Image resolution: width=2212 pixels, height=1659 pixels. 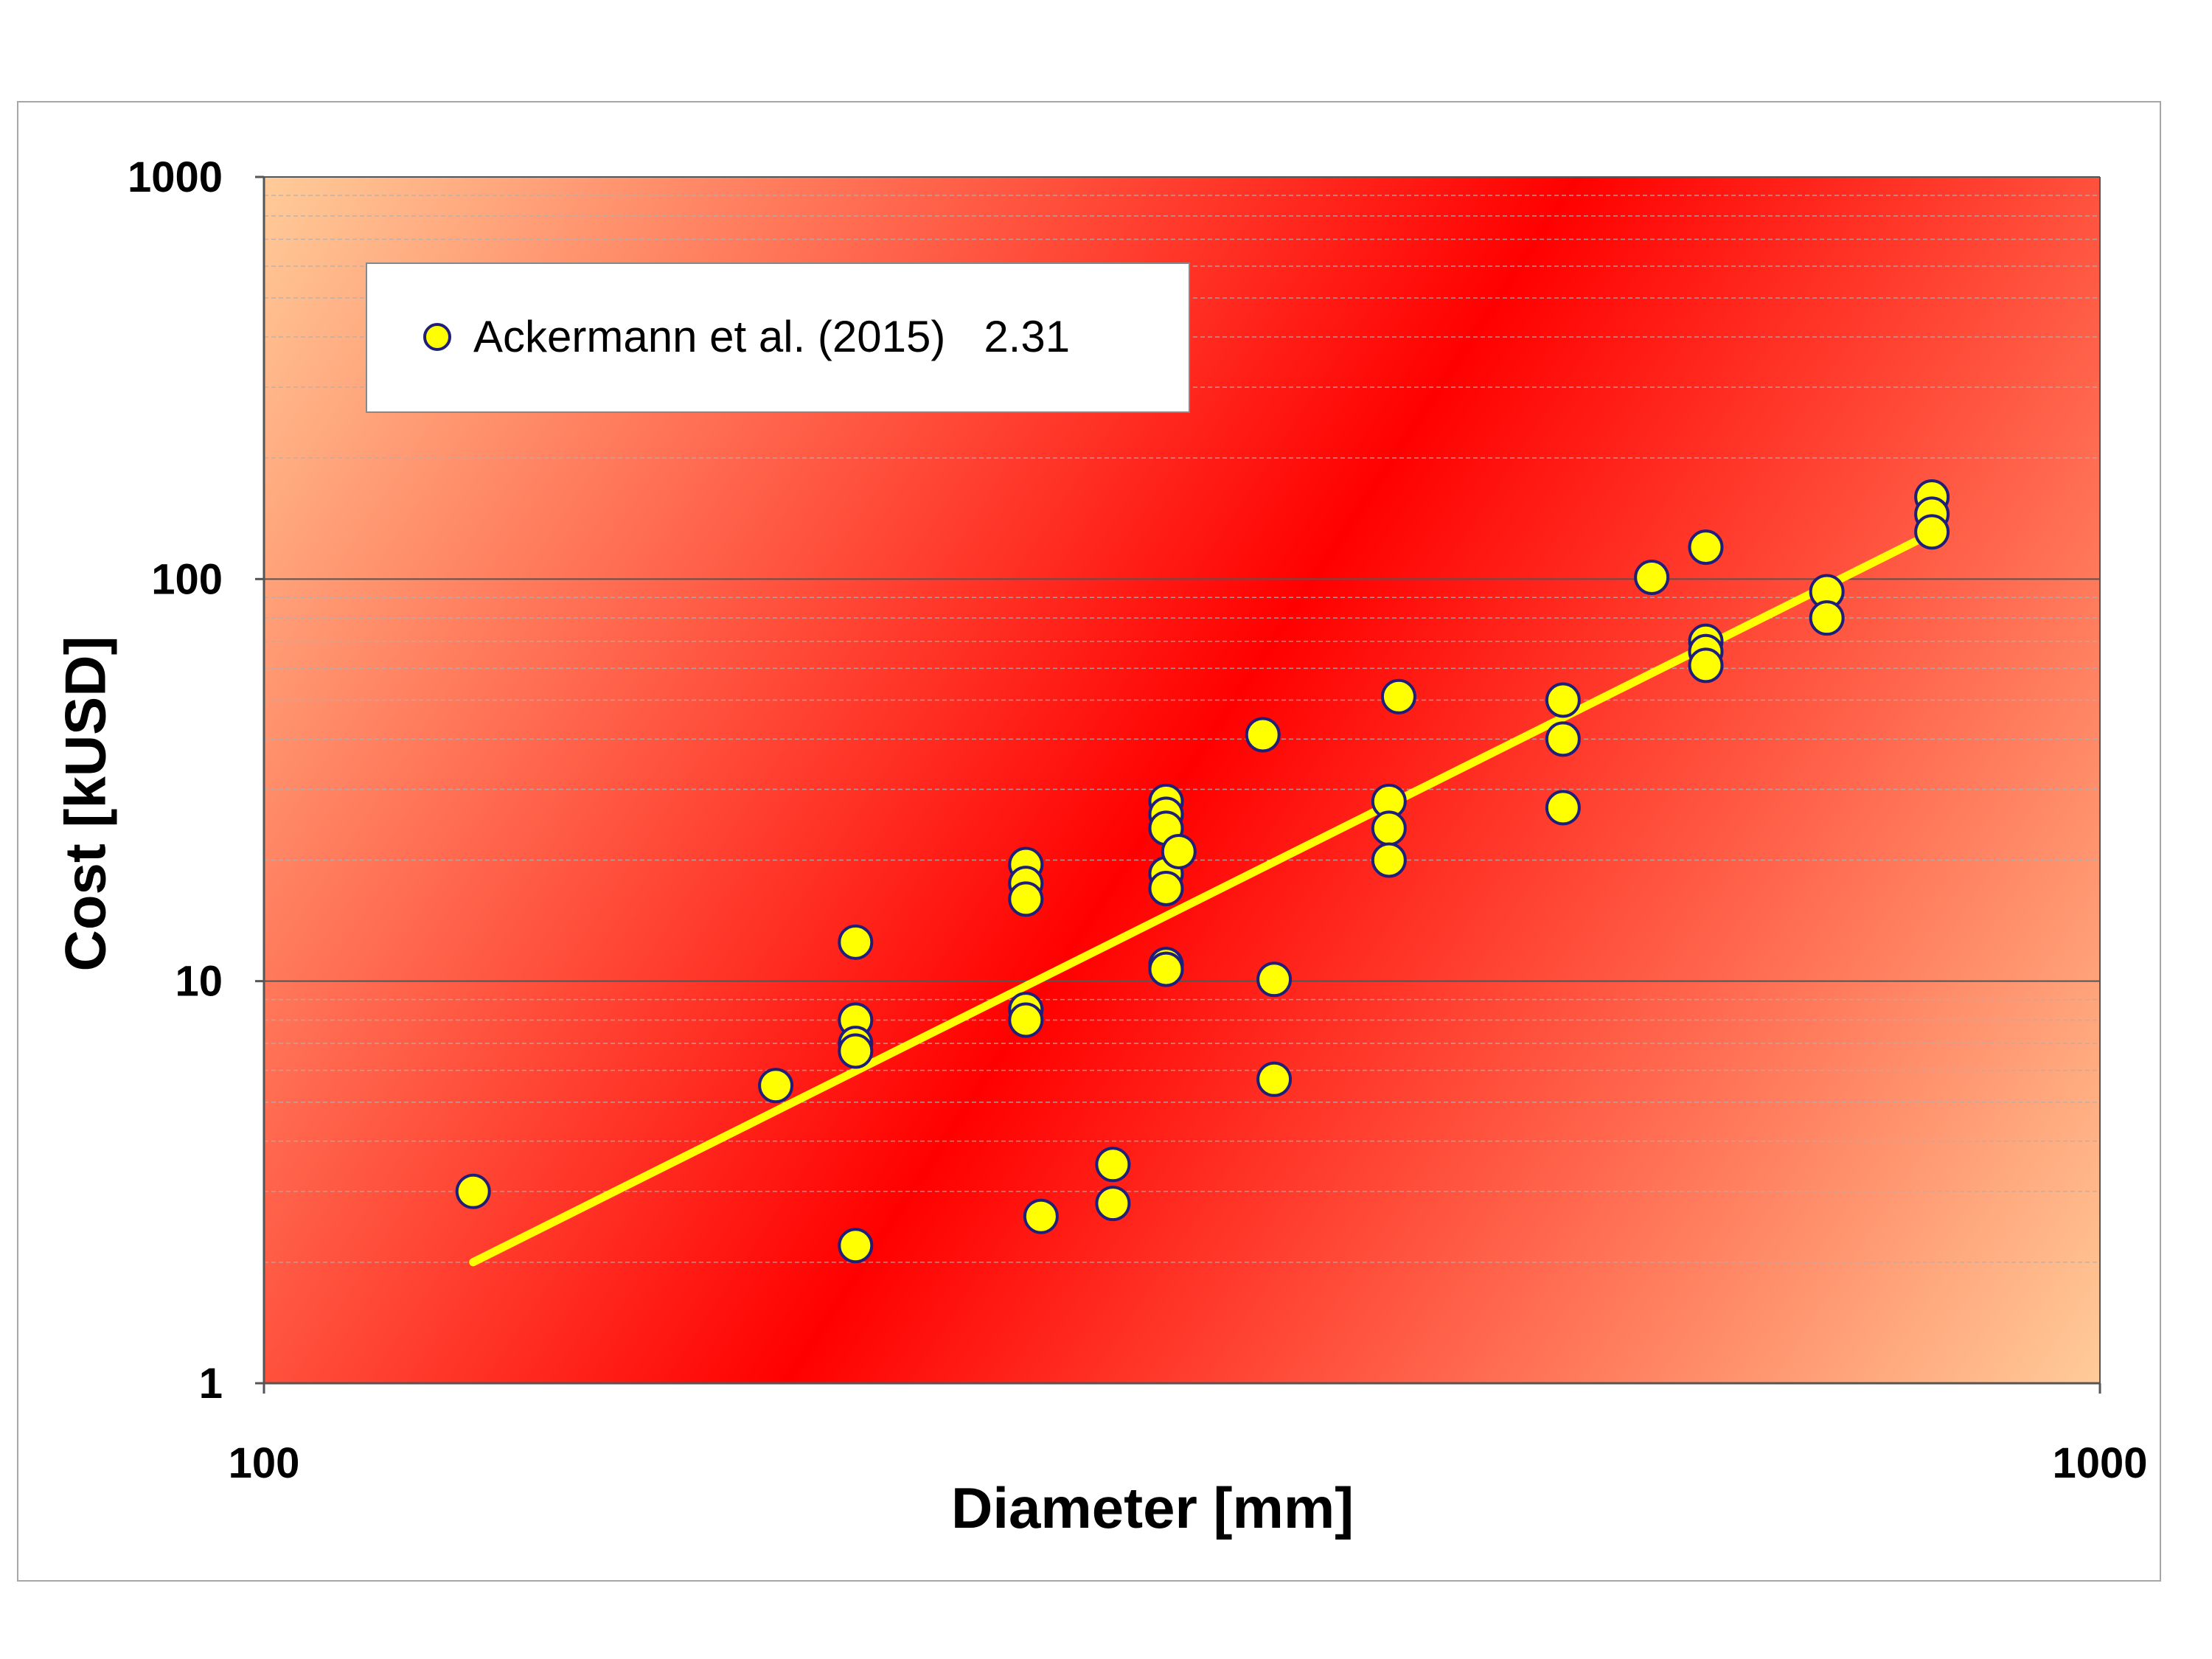 I want to click on legend-entry: Ackermann et al. (2015) 2.31, so click(x=771, y=336).